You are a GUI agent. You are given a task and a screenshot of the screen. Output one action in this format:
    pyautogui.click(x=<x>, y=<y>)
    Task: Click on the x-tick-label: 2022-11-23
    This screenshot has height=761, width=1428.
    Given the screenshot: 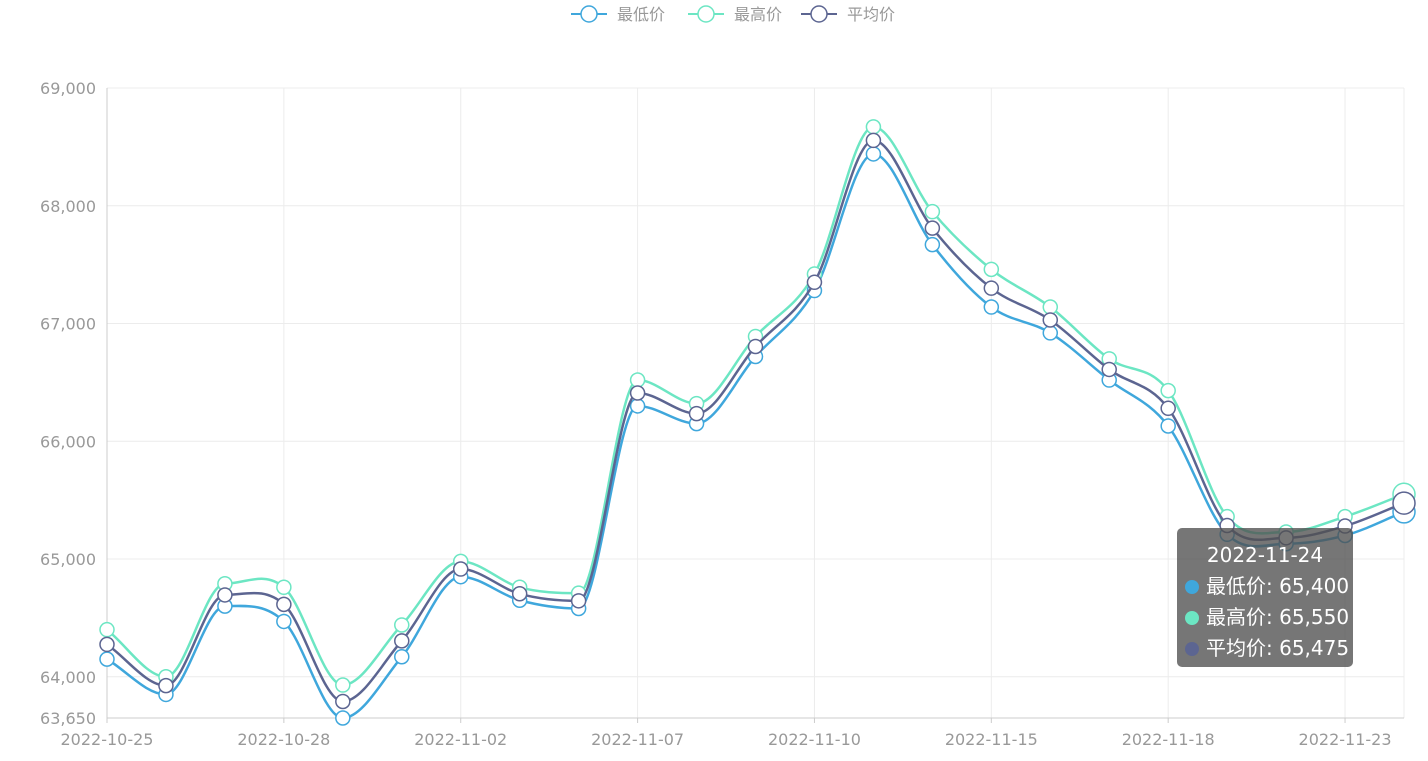 What is the action you would take?
    pyautogui.click(x=1345, y=739)
    